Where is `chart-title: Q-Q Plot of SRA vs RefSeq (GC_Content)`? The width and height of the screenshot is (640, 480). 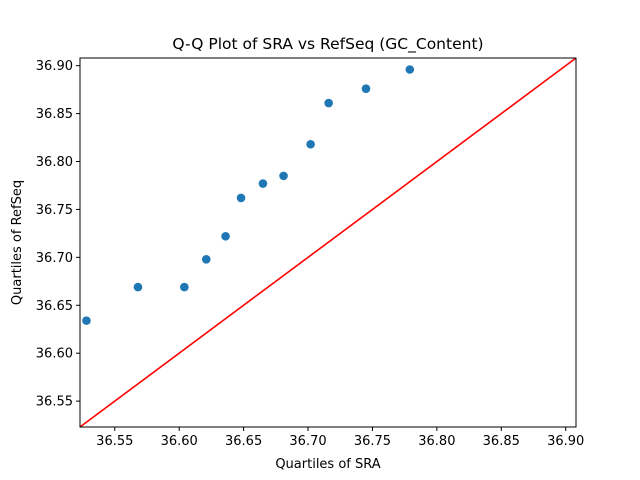 chart-title: Q-Q Plot of SRA vs RefSeq (GC_Content) is located at coordinates (327, 44).